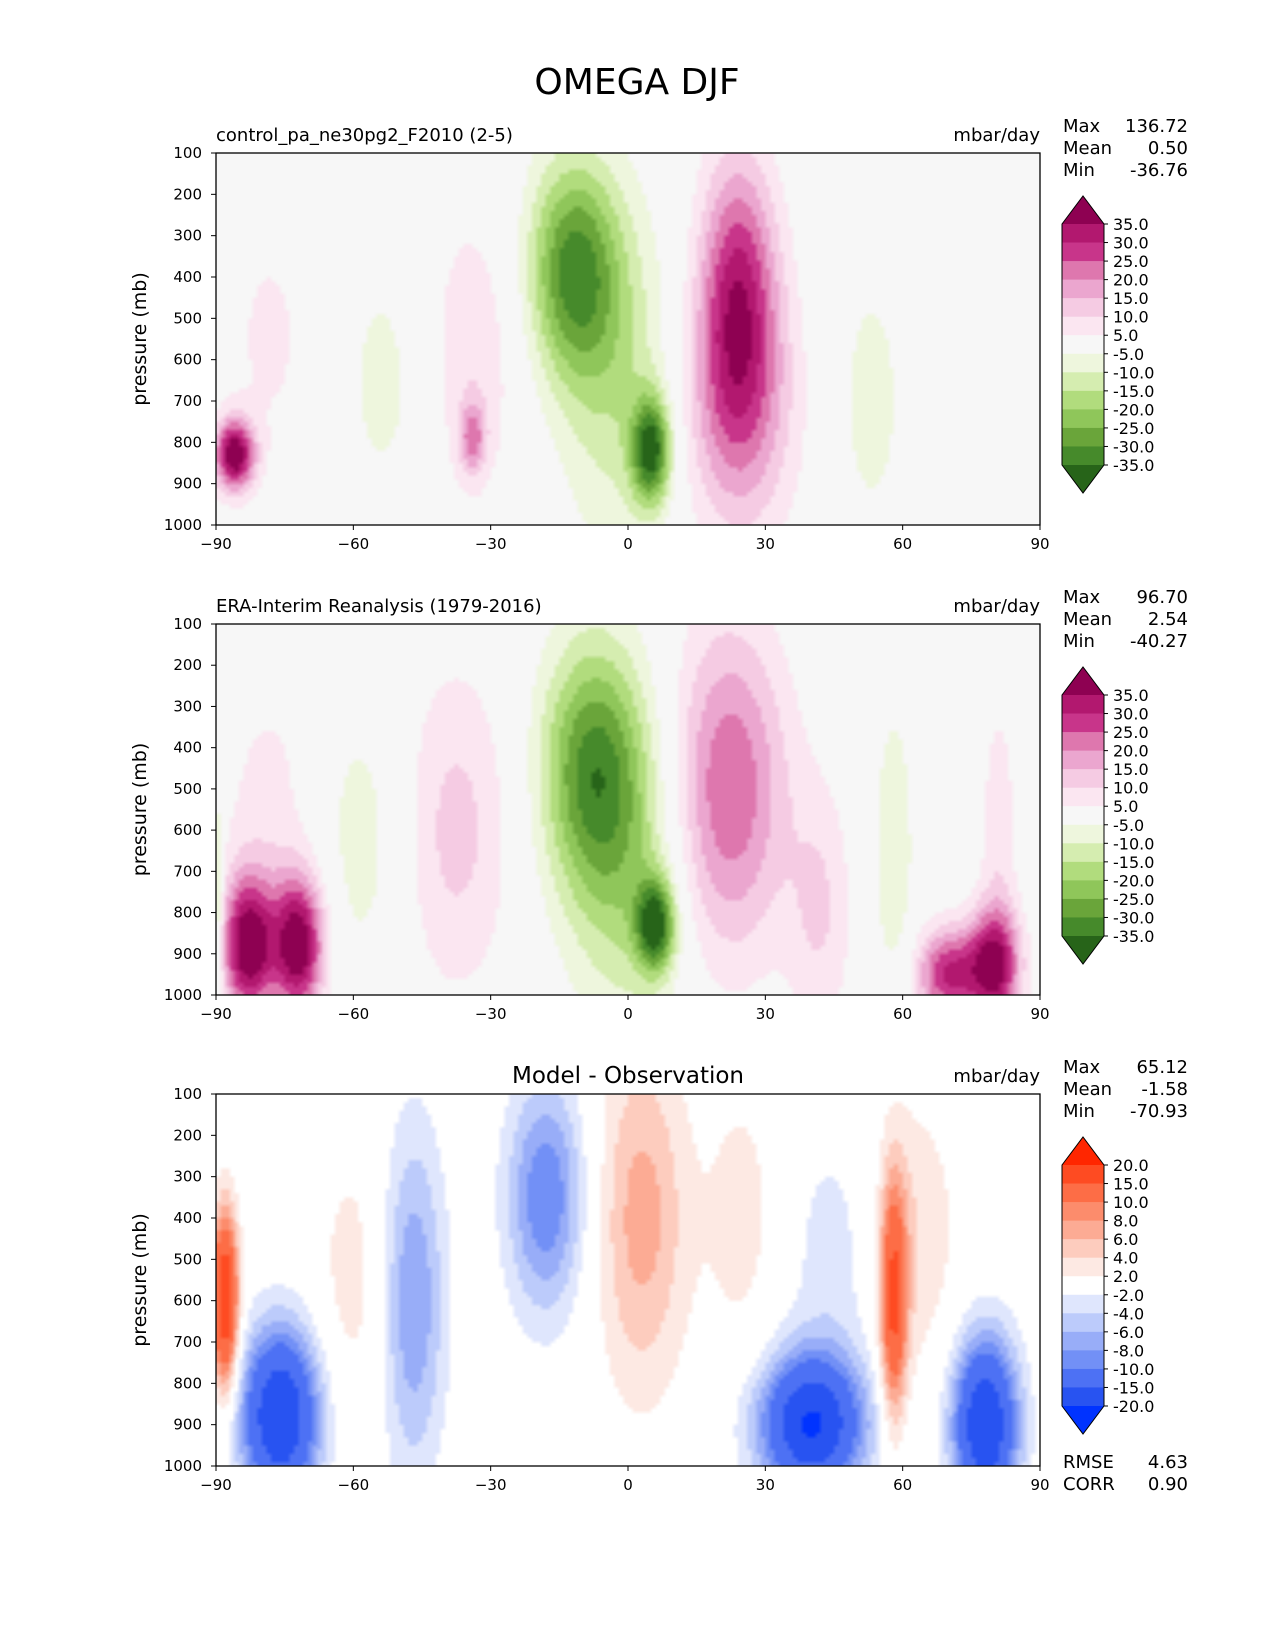 The width and height of the screenshot is (1275, 1650). I want to click on colorbar-label: -25.0, so click(1133, 899).